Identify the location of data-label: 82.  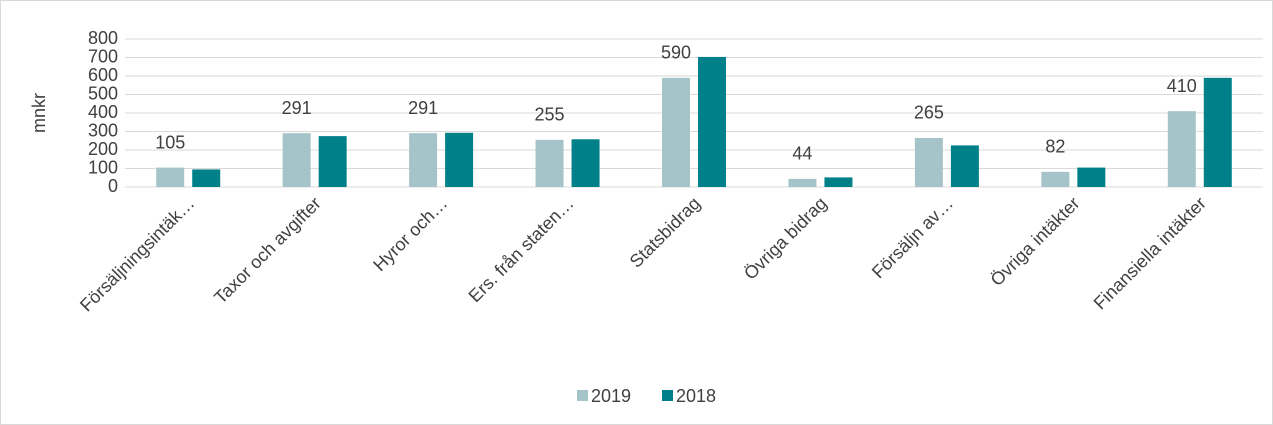
(1055, 147).